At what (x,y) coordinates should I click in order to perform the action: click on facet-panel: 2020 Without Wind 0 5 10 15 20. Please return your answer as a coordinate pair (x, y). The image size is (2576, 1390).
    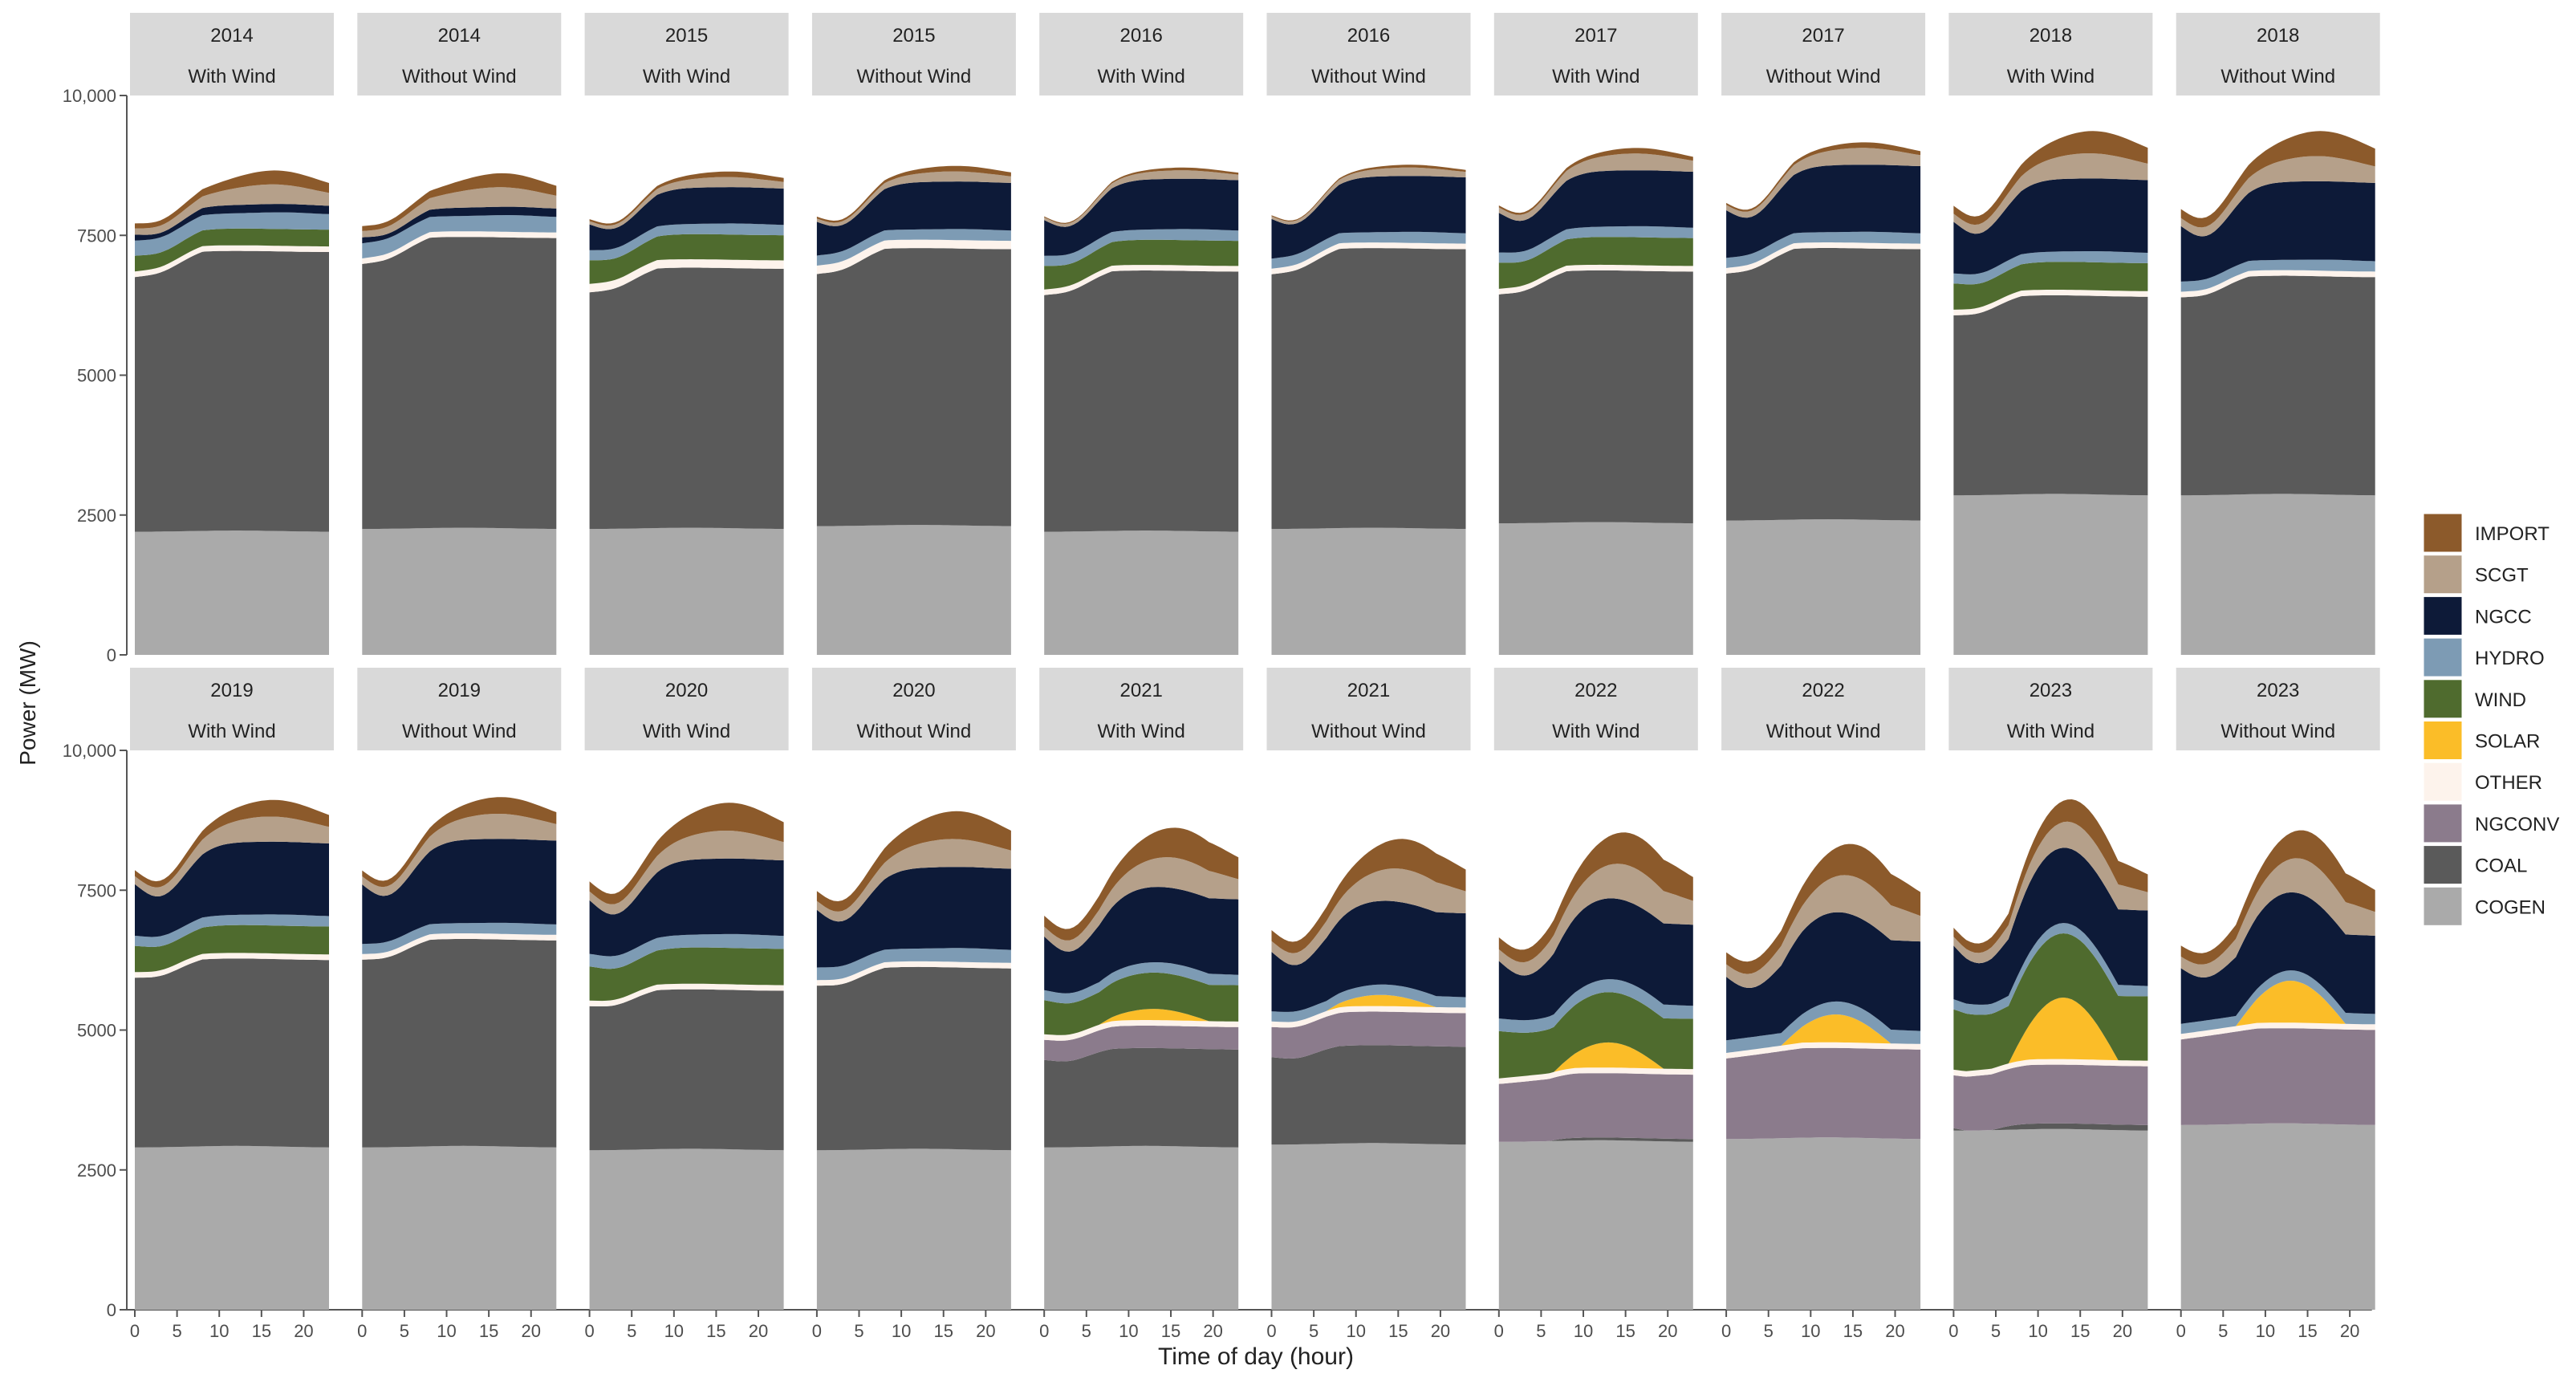
    Looking at the image, I should click on (914, 1004).